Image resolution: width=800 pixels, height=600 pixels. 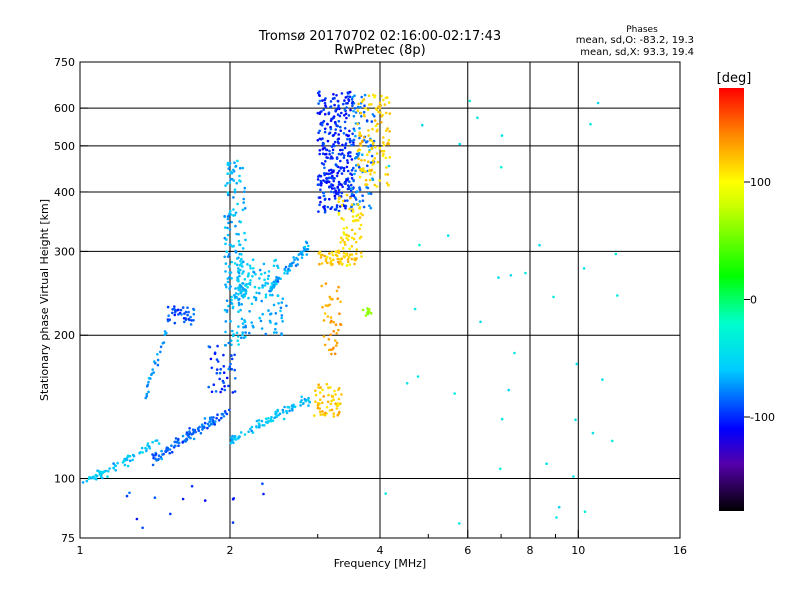 I want to click on colorbar-tick-label: -100, so click(x=762, y=417).